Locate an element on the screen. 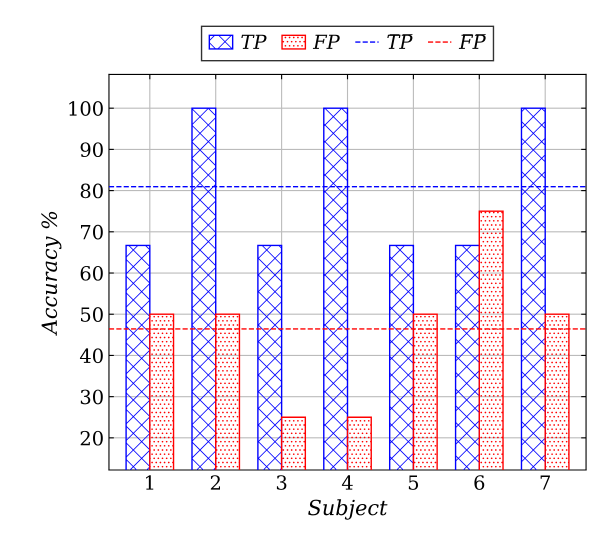 The height and width of the screenshot is (551, 589). legend-label: FP is located at coordinates (326, 41).